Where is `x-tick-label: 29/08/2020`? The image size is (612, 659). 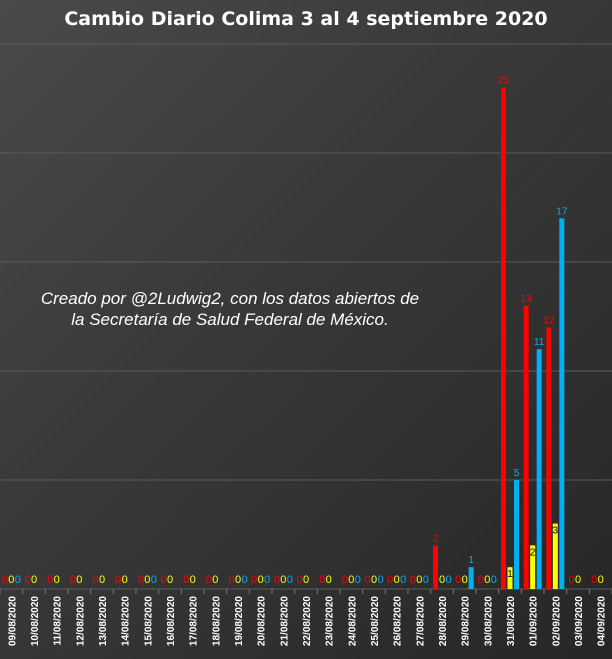
x-tick-label: 29/08/2020 is located at coordinates (466, 621).